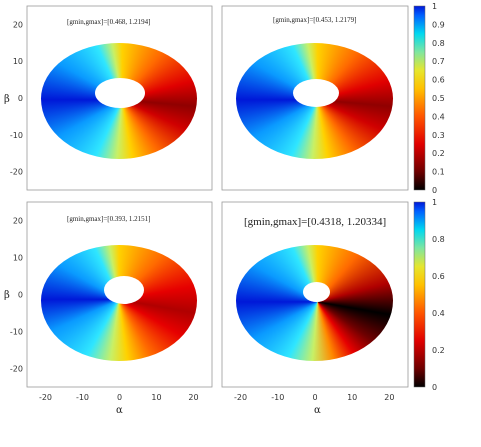 This screenshot has height=447, width=481. Describe the element at coordinates (108, 219) in the screenshot. I see `panel-3-annotation: [gmin,gmax]=[0.393, 1.2151]` at that location.